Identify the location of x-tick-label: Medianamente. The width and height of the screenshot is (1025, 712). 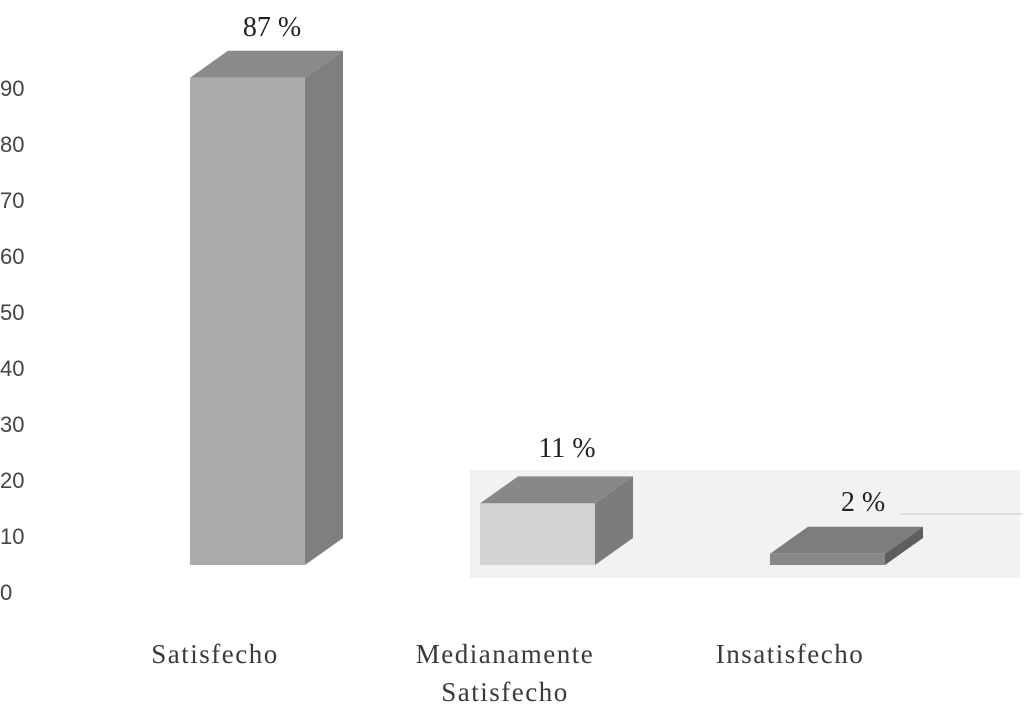
(505, 654).